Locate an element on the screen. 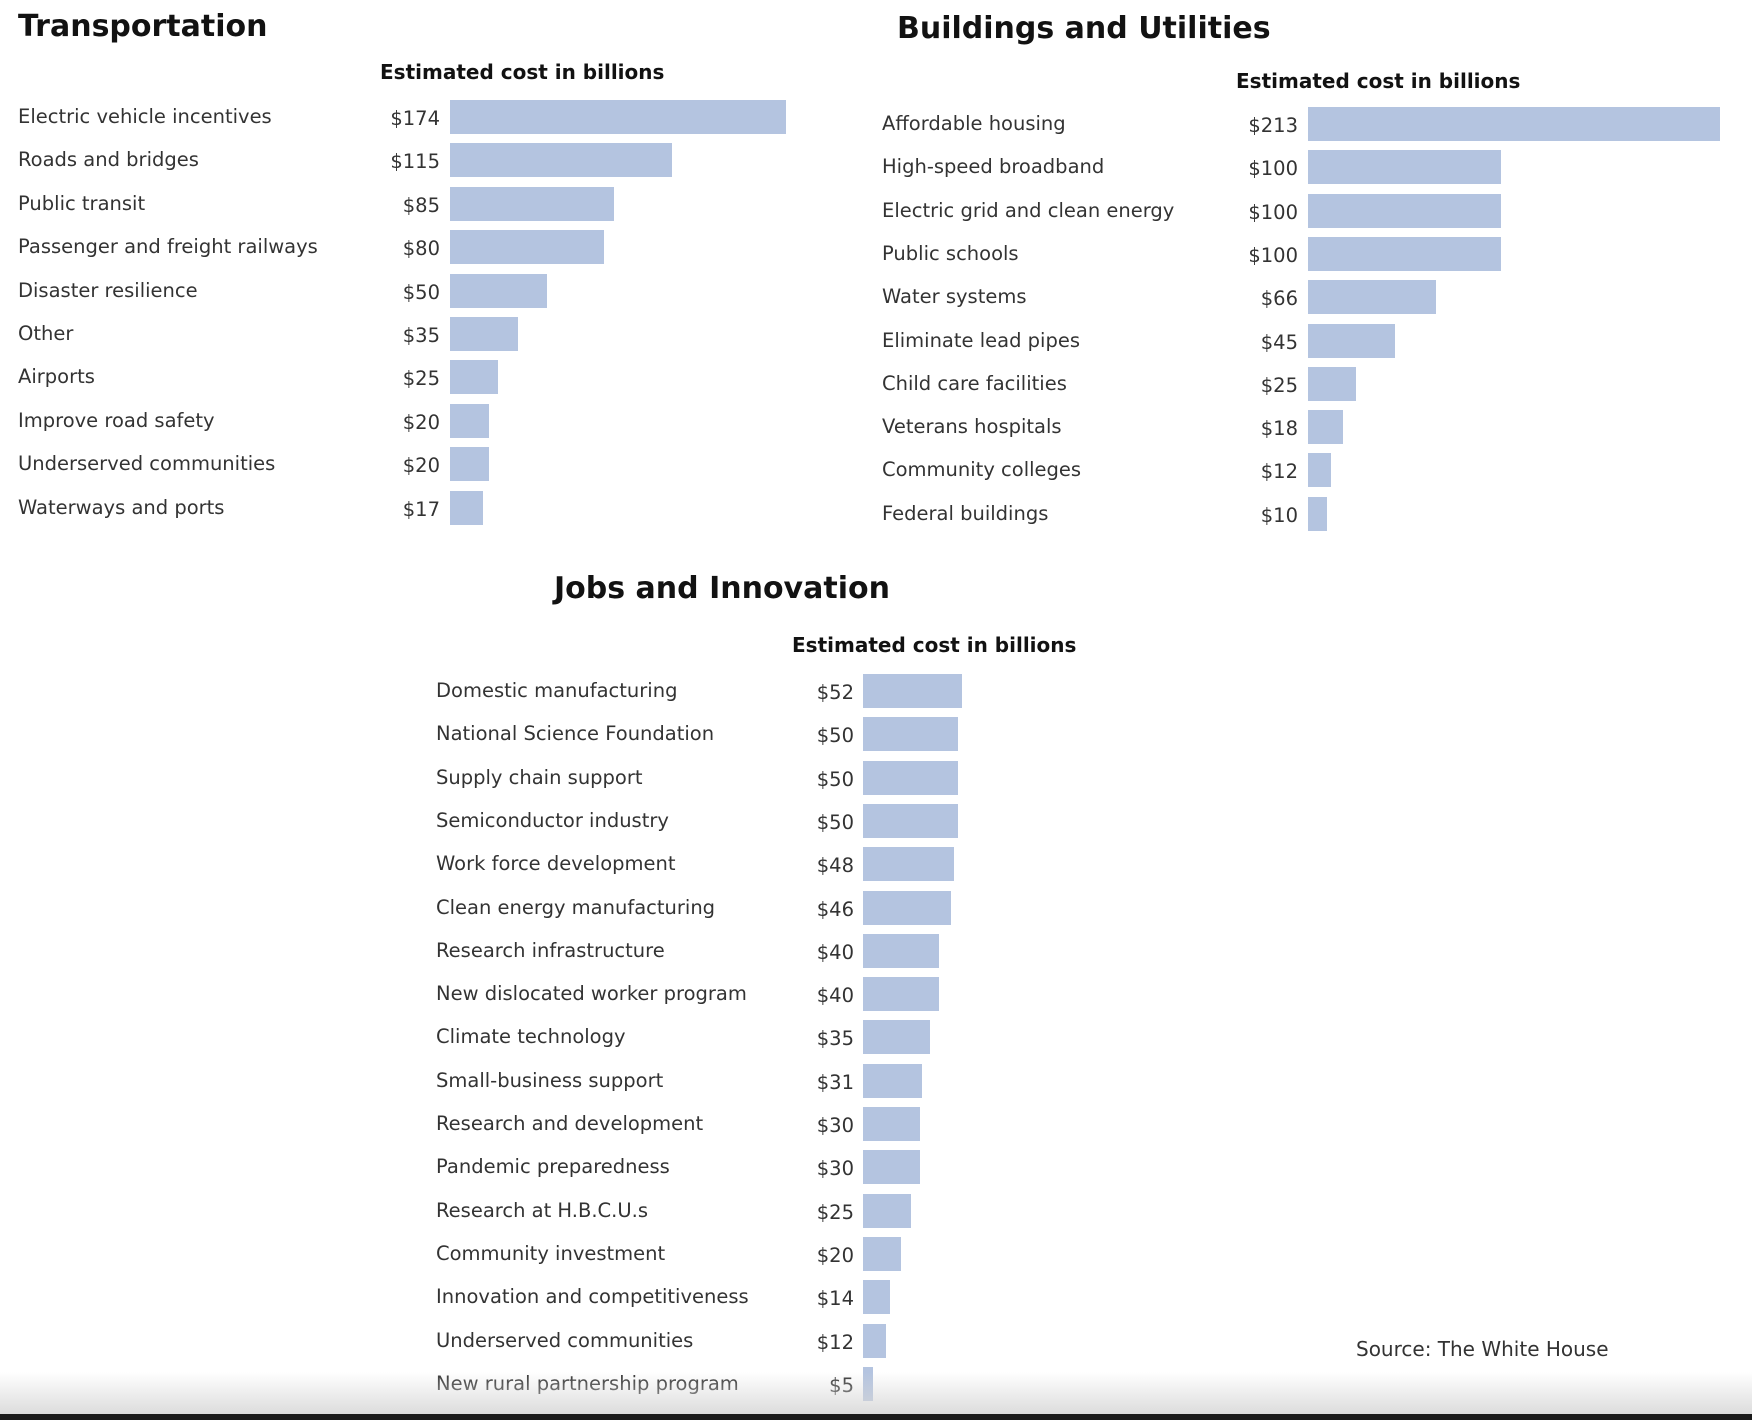  category-label: Innovation and competitiveness is located at coordinates (592, 1297).